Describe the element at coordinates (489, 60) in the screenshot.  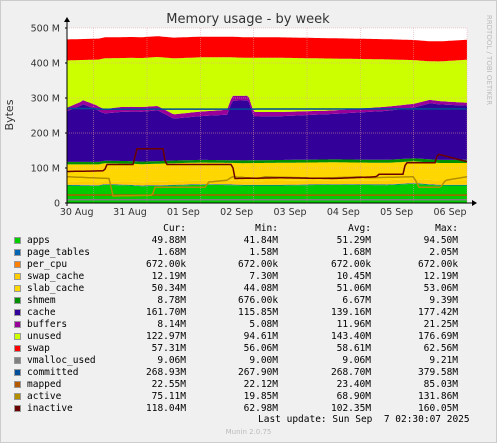
I see `rrdtool-watermark: RRDTOOL / TOBI OETIKER` at that location.